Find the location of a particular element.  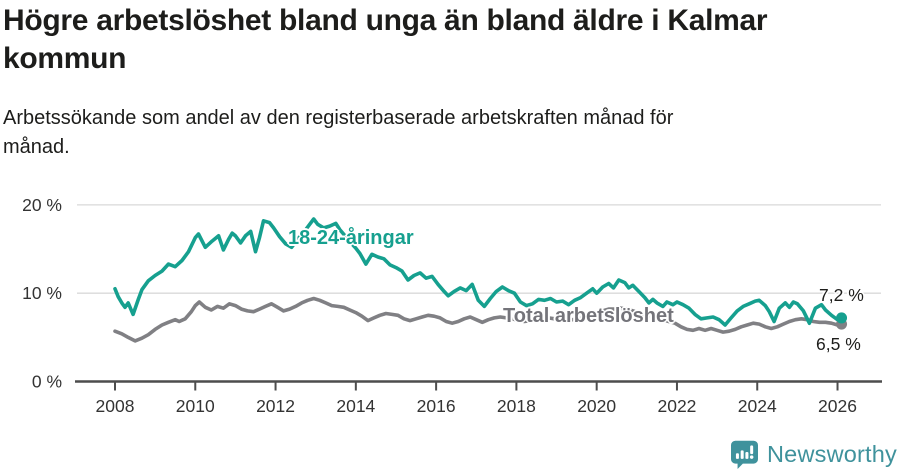

end-value-label-18-24-aringar: 7,2 % is located at coordinates (841, 295).